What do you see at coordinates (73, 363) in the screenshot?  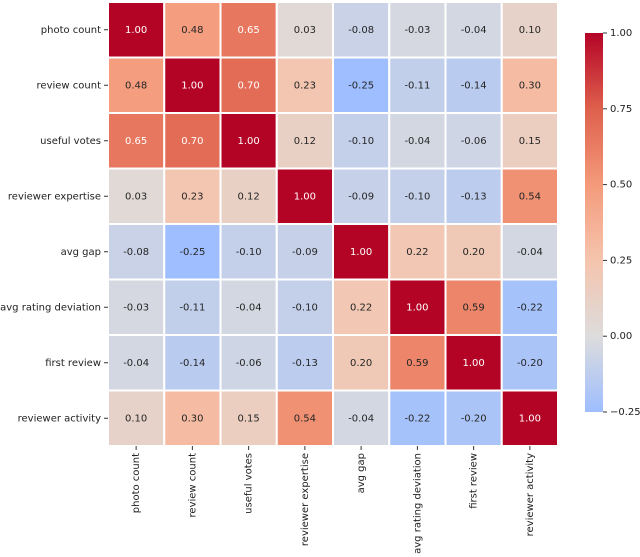 I see `y-tick-label: first review` at bounding box center [73, 363].